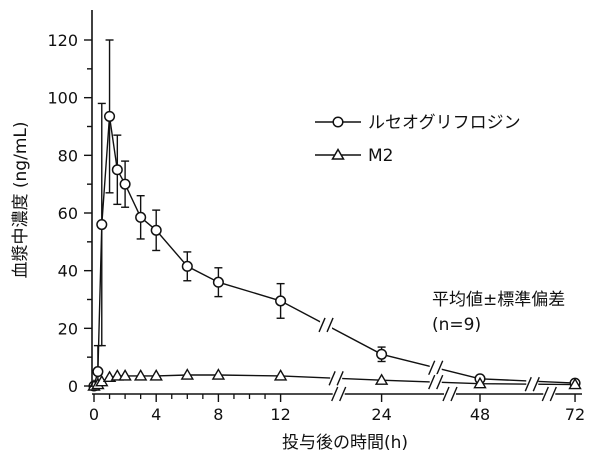  Describe the element at coordinates (156, 414) in the screenshot. I see `x-tick-label: 4` at that location.